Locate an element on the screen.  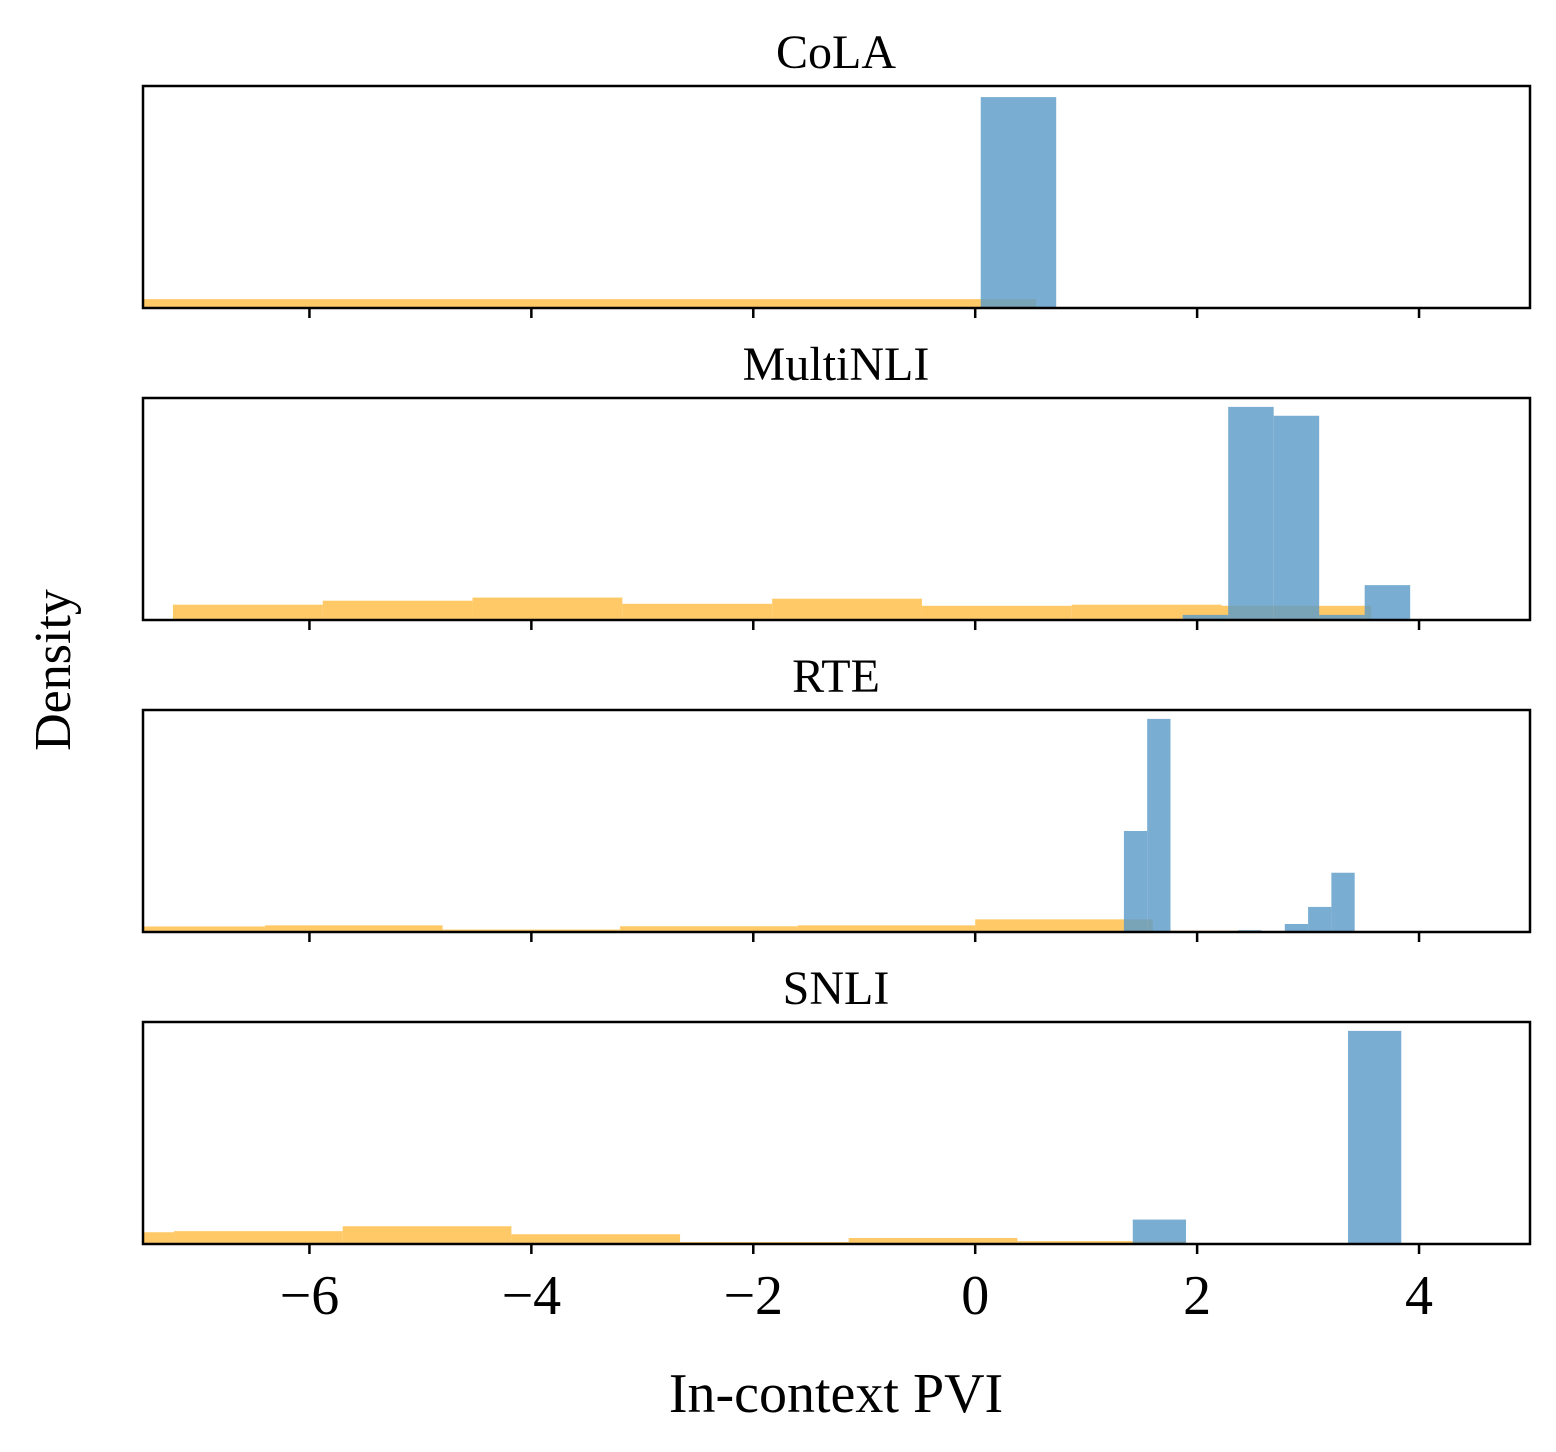
x-tick-label: 0 is located at coordinates (975, 1296).